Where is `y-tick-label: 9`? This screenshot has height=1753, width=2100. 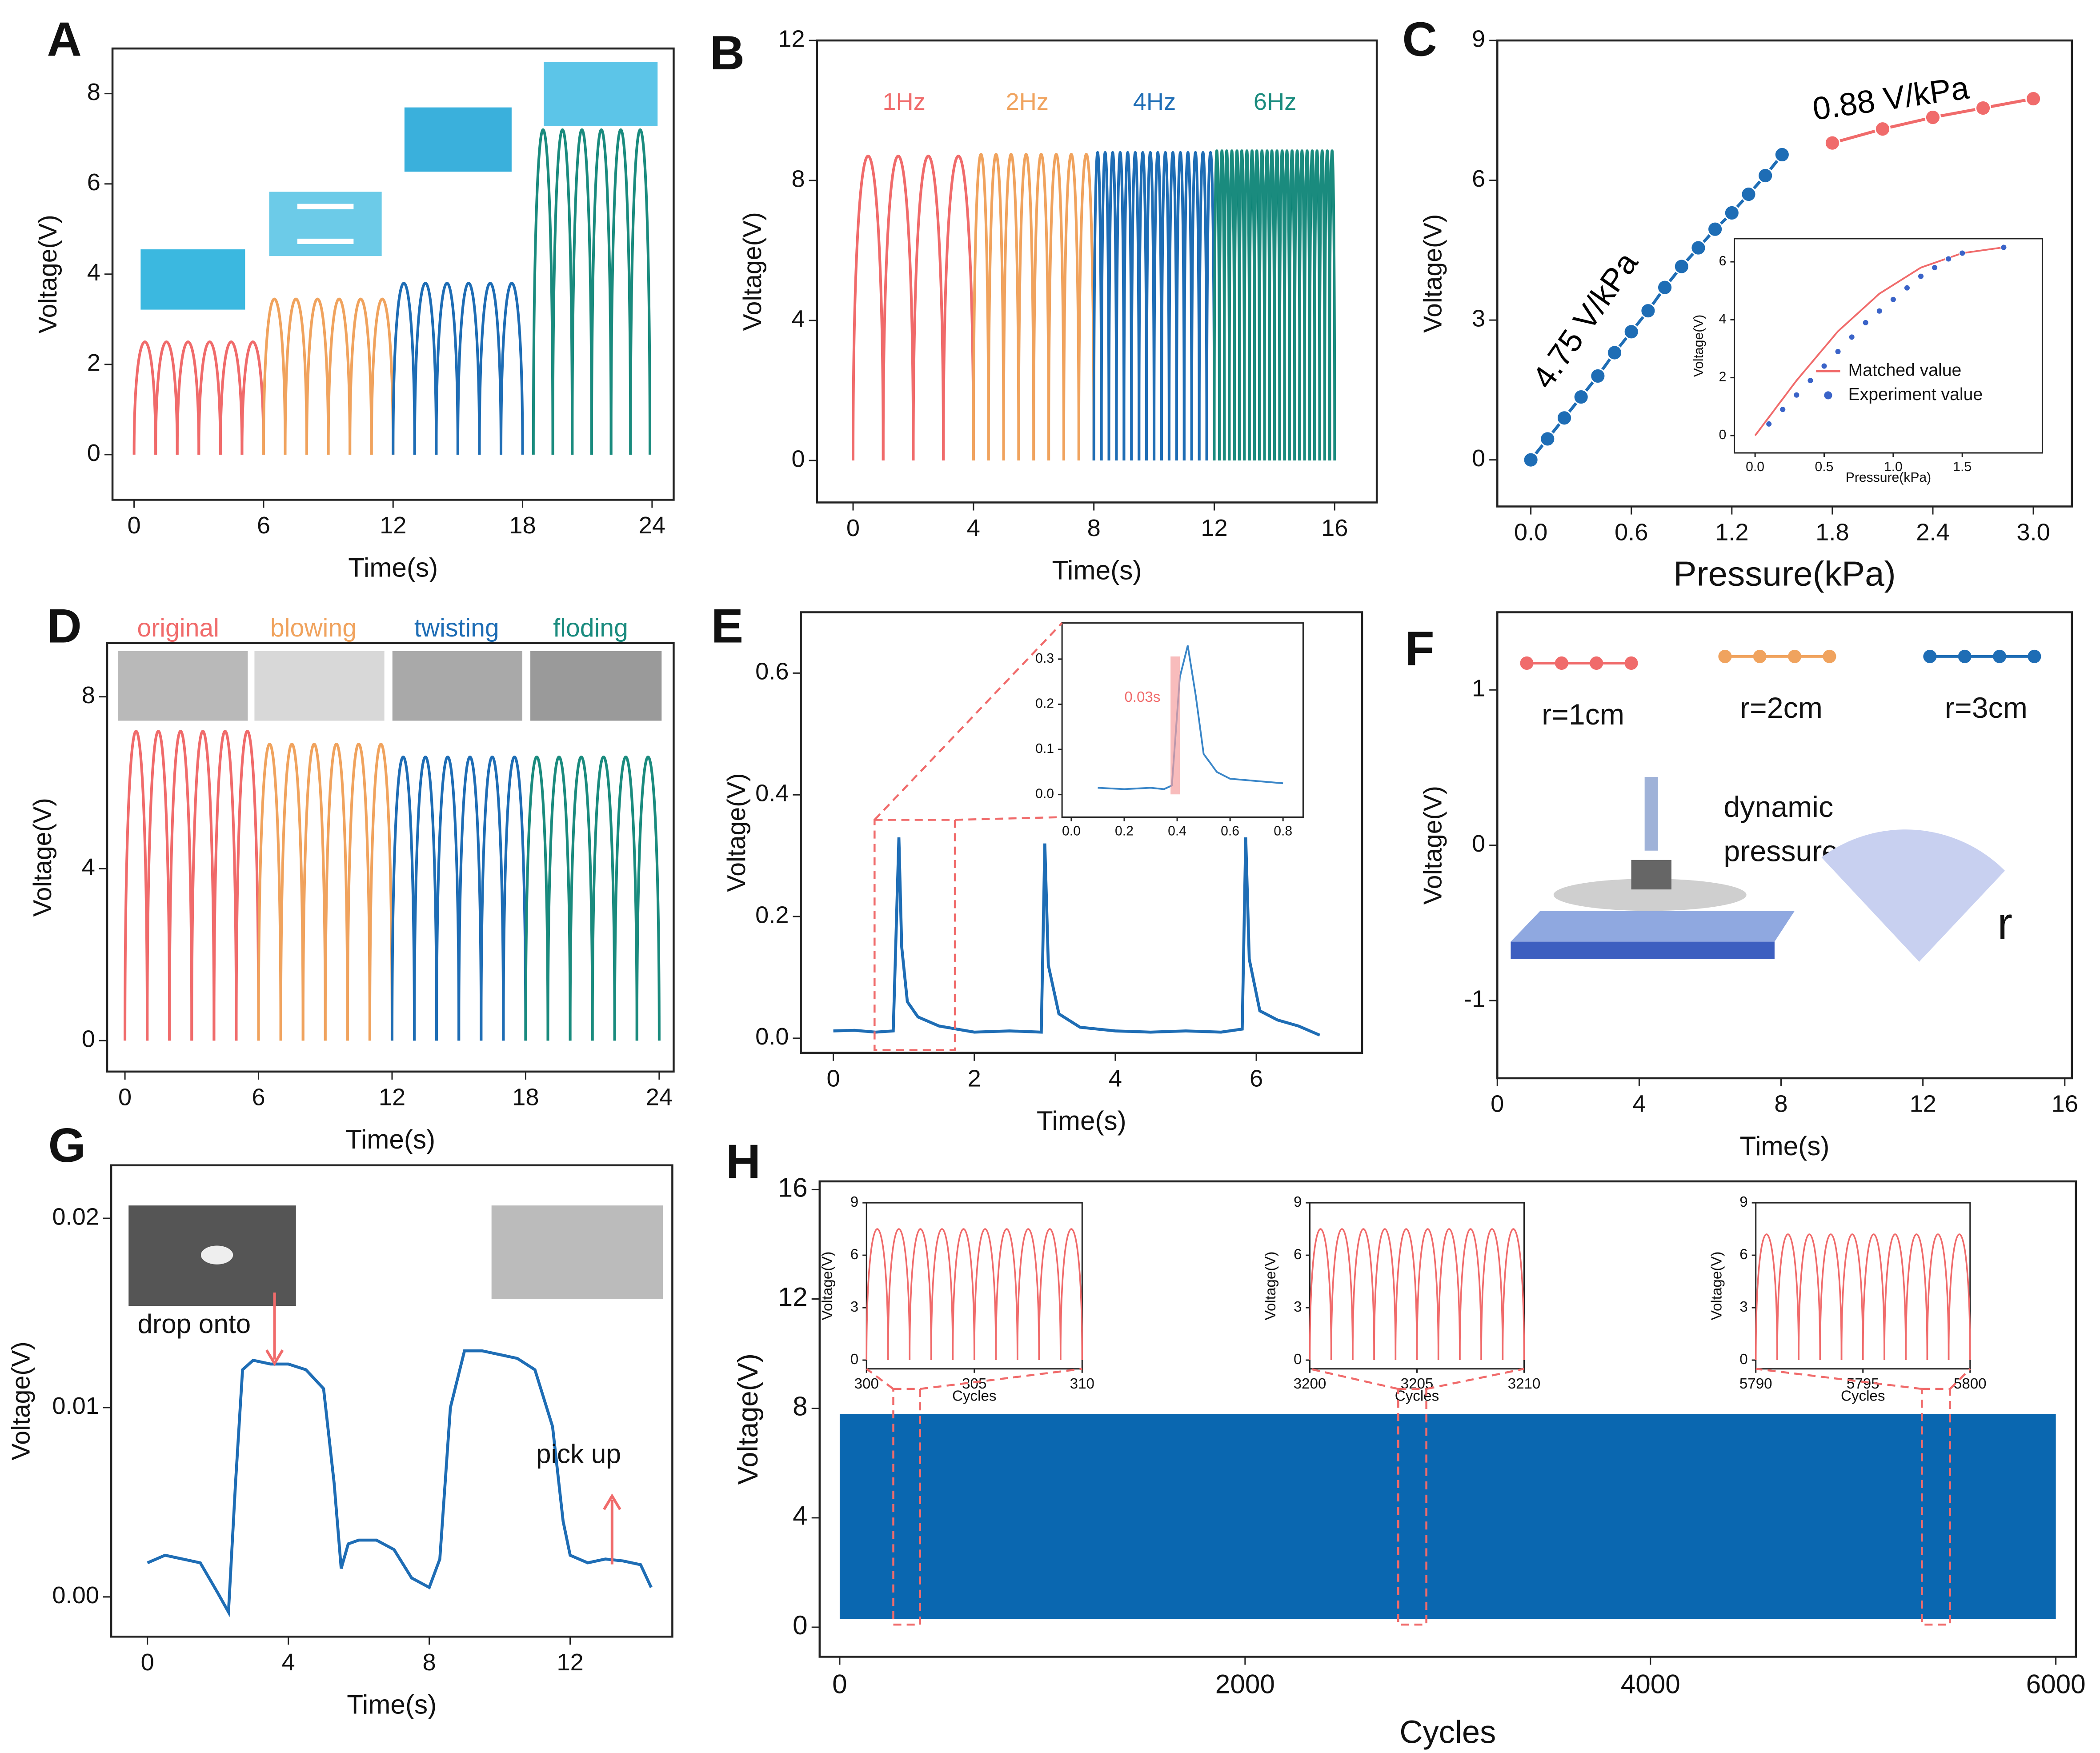 y-tick-label: 9 is located at coordinates (854, 1202).